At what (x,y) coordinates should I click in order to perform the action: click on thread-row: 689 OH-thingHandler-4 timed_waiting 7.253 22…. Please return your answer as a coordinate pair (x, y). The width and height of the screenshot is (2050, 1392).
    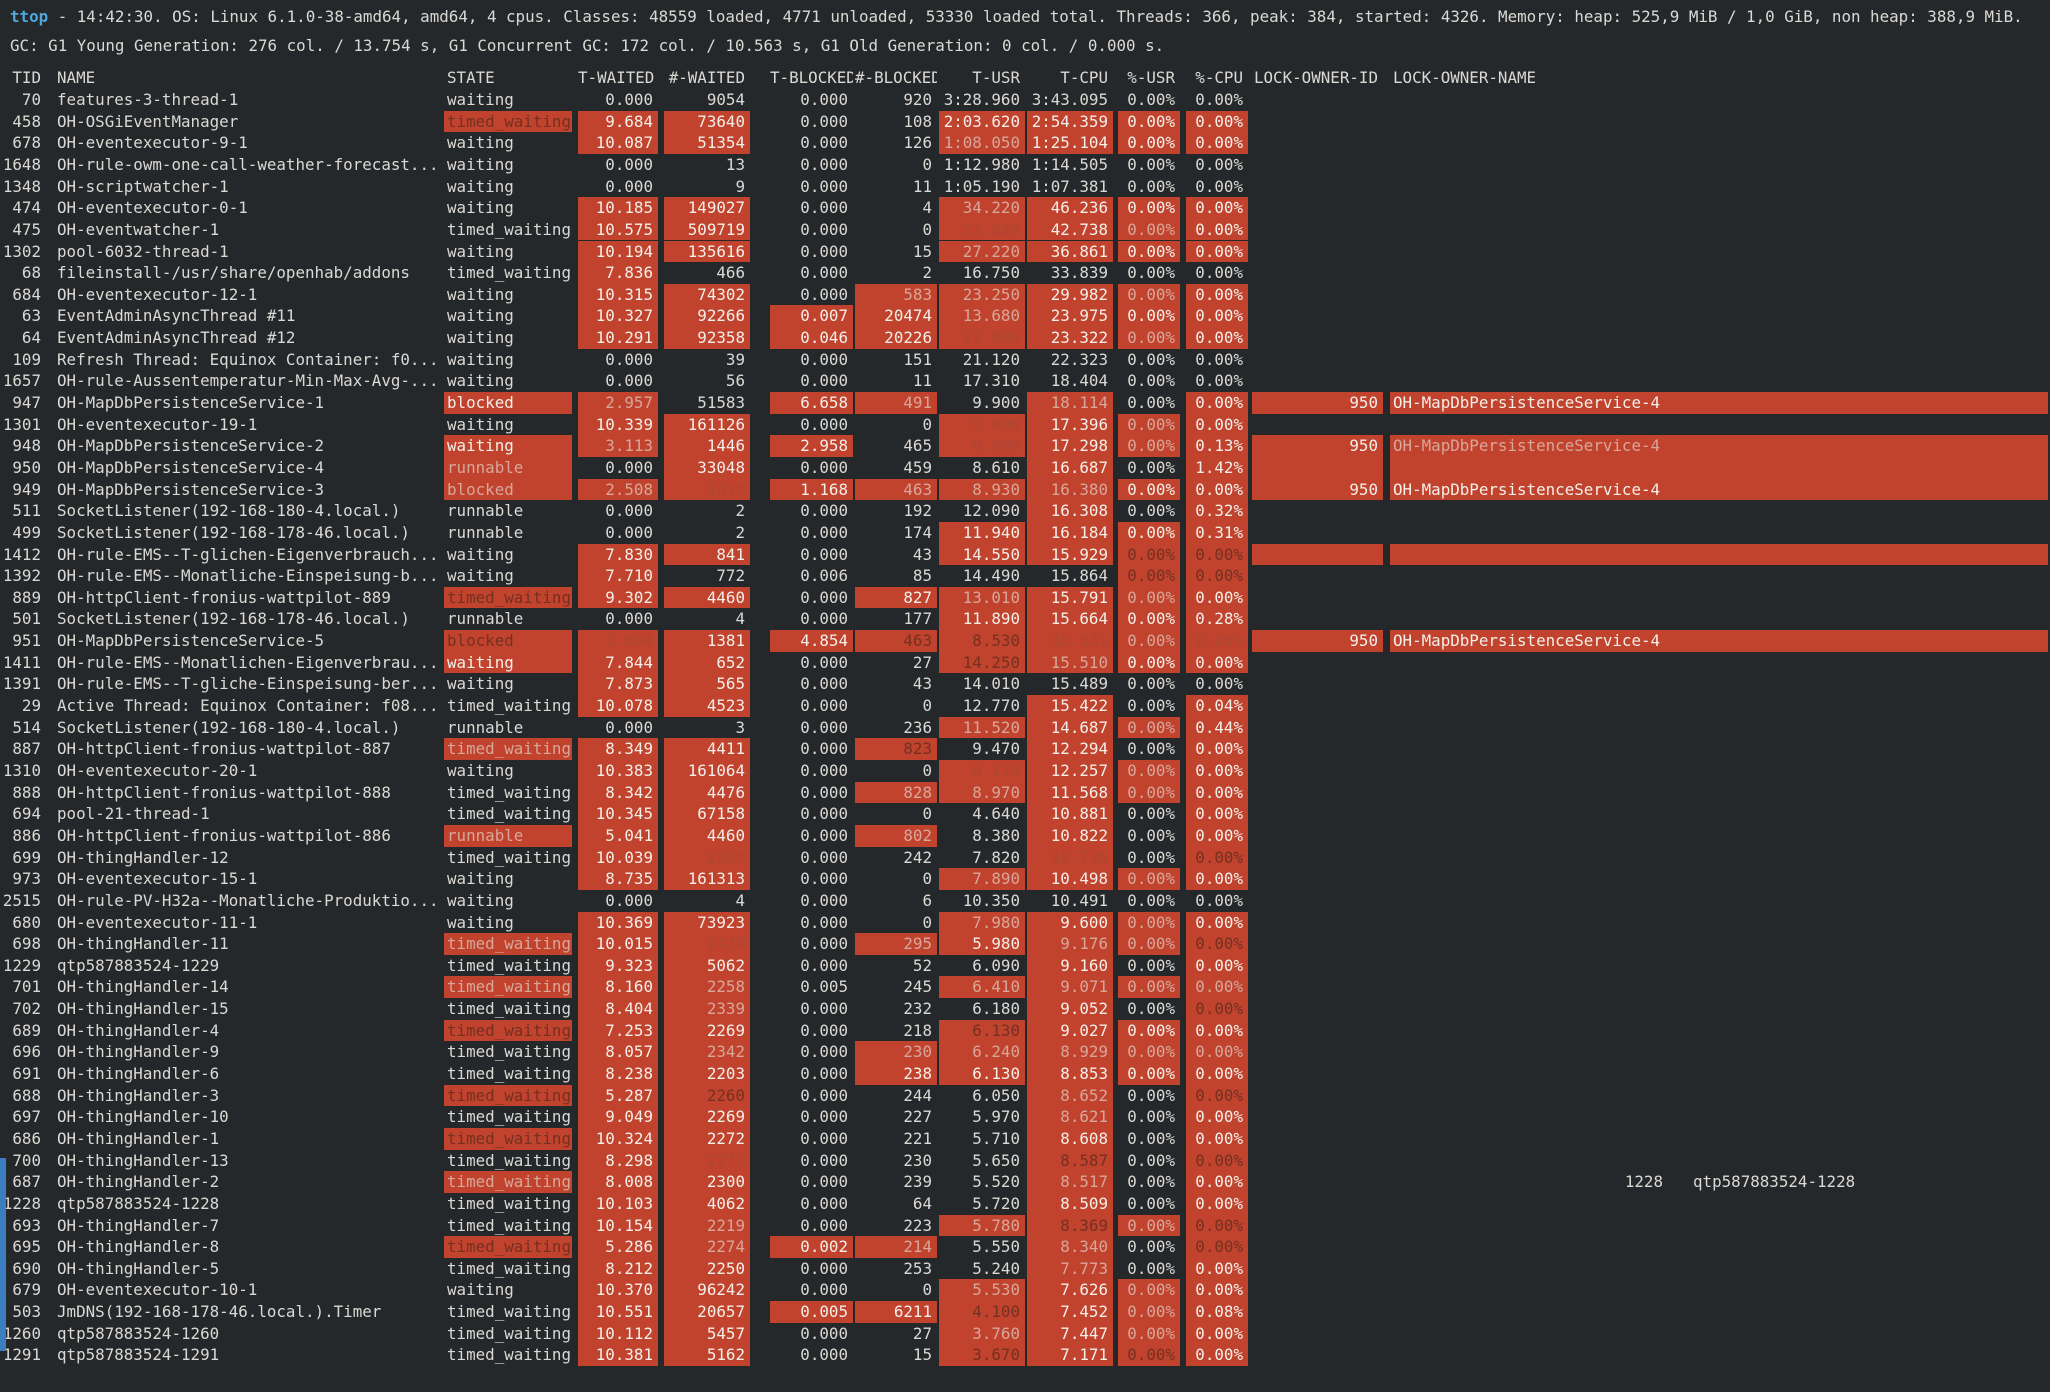
    Looking at the image, I should click on (1025, 1030).